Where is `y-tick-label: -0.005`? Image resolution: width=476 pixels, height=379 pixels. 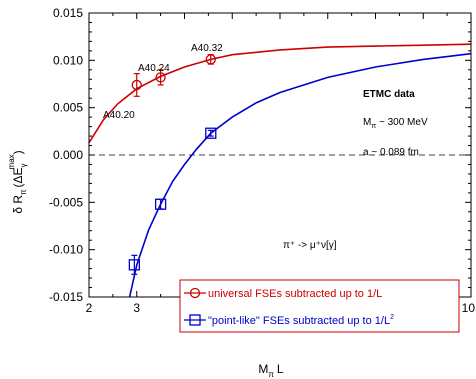
y-tick-label: -0.005 is located at coordinates (66, 202).